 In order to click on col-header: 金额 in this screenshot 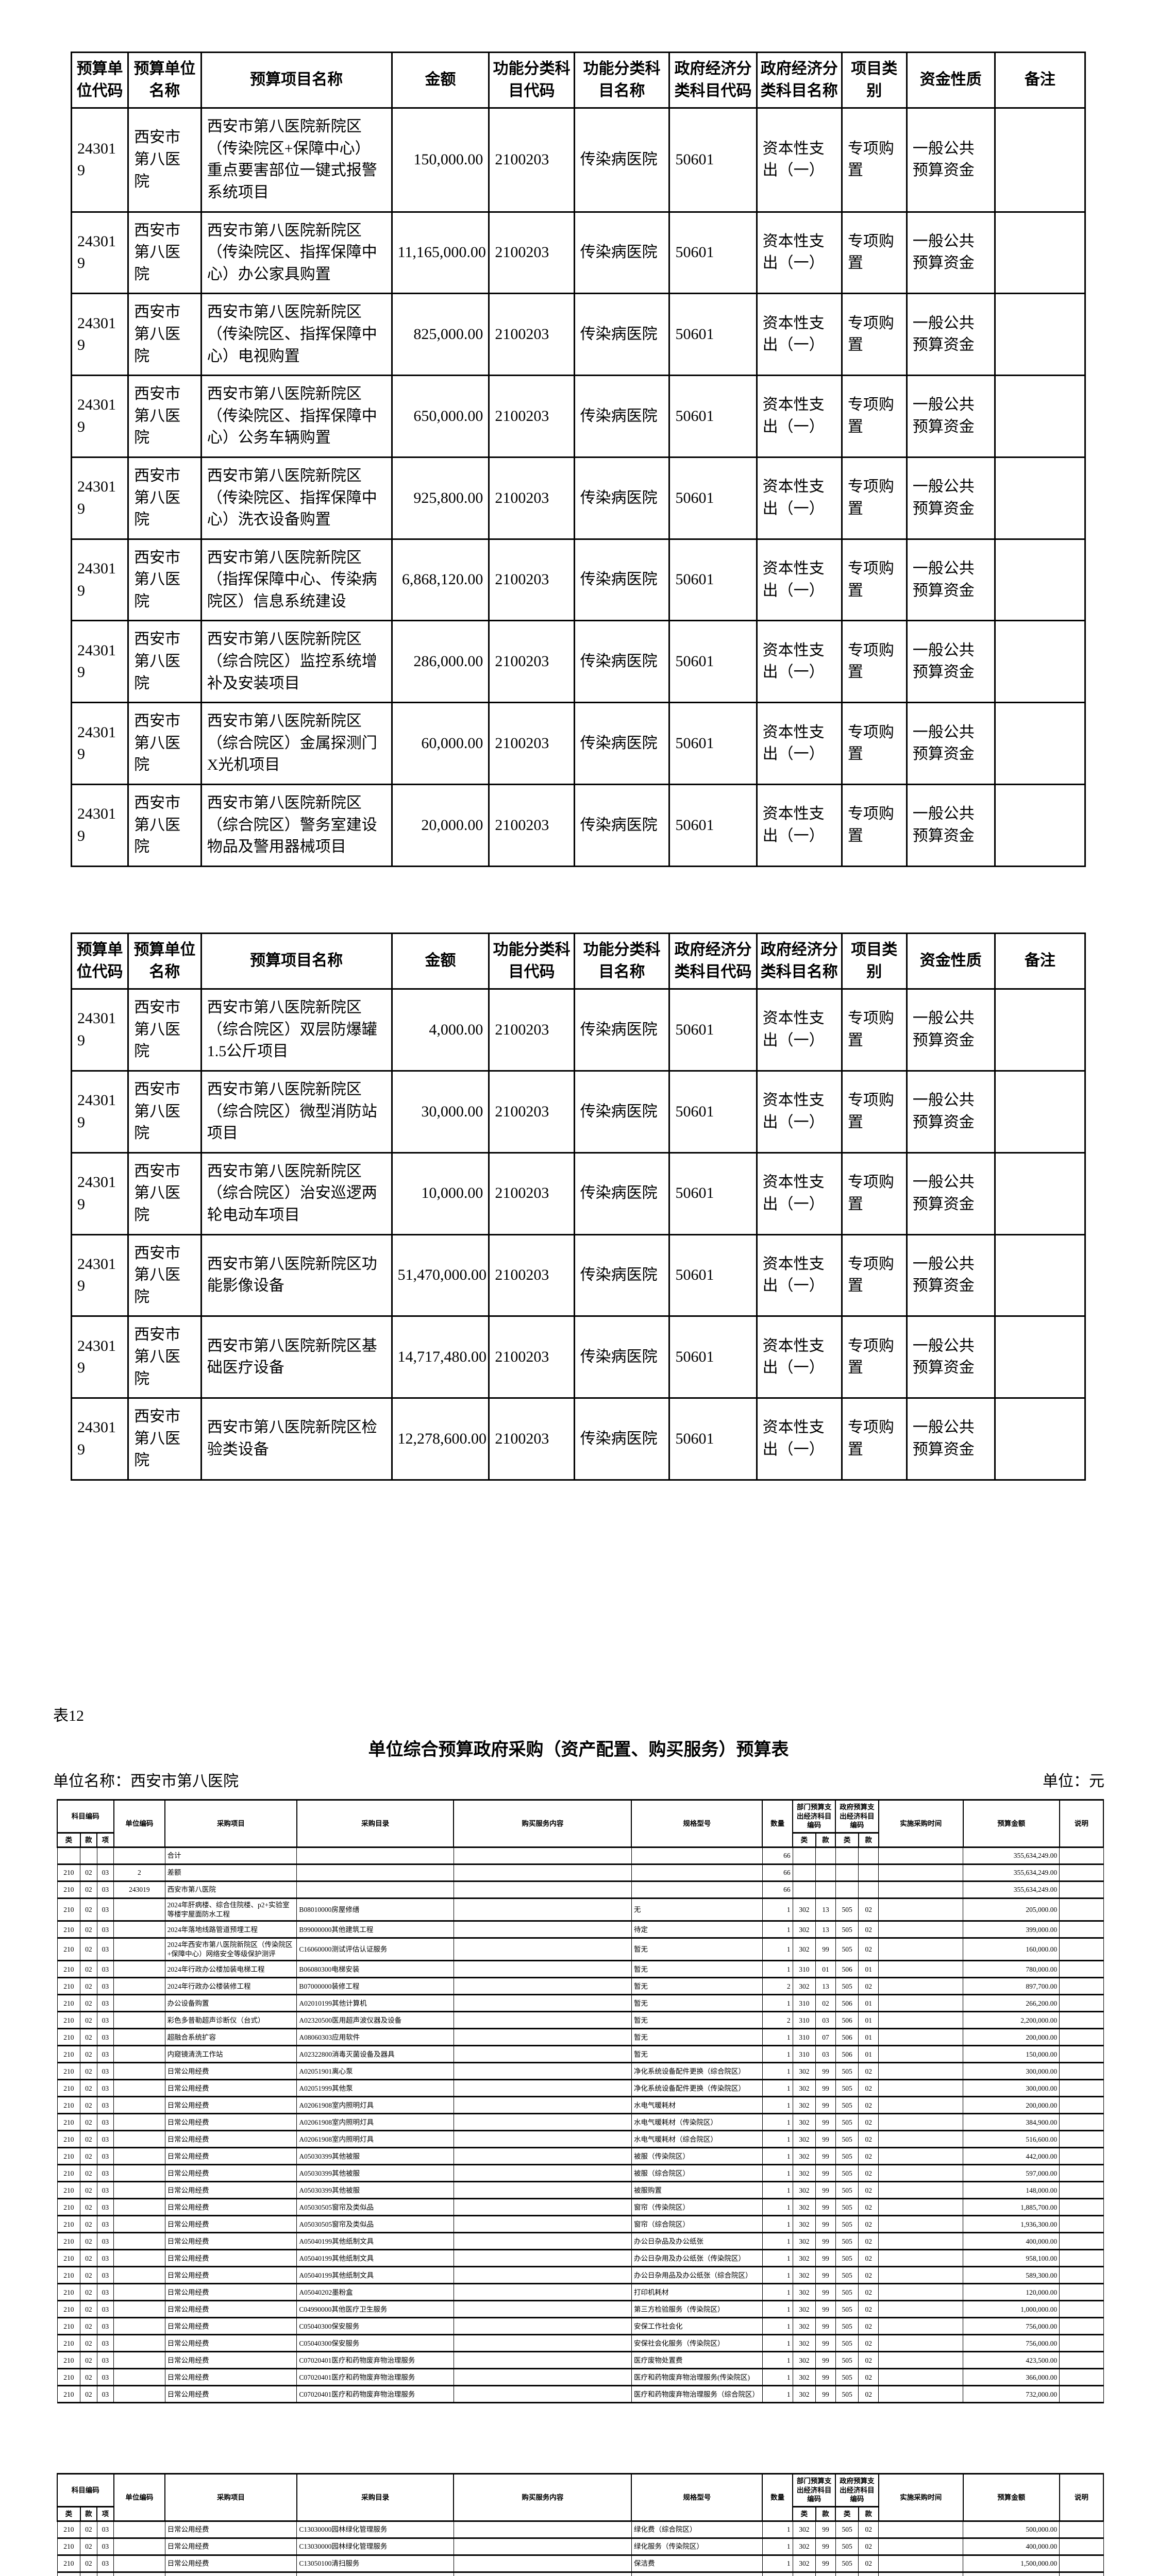, I will do `click(440, 80)`.